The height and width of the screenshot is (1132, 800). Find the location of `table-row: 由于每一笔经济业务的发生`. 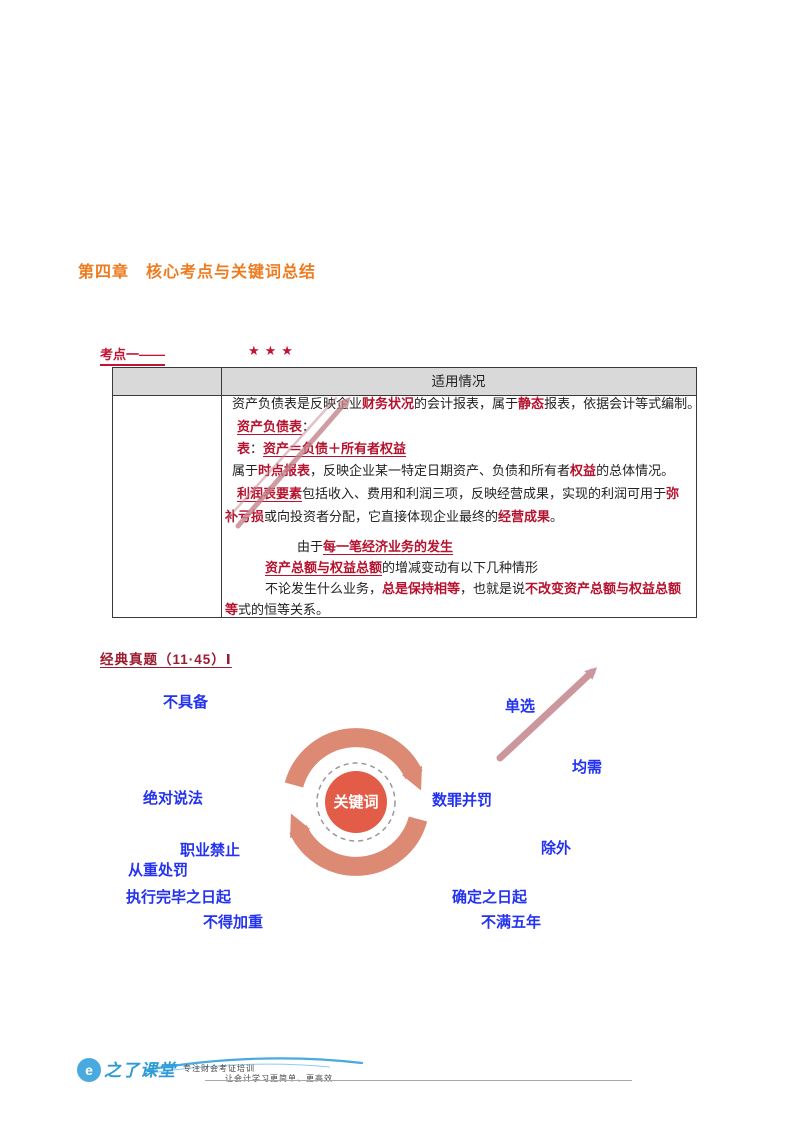

table-row: 由于每一笔经济业务的发生 is located at coordinates (375, 546).